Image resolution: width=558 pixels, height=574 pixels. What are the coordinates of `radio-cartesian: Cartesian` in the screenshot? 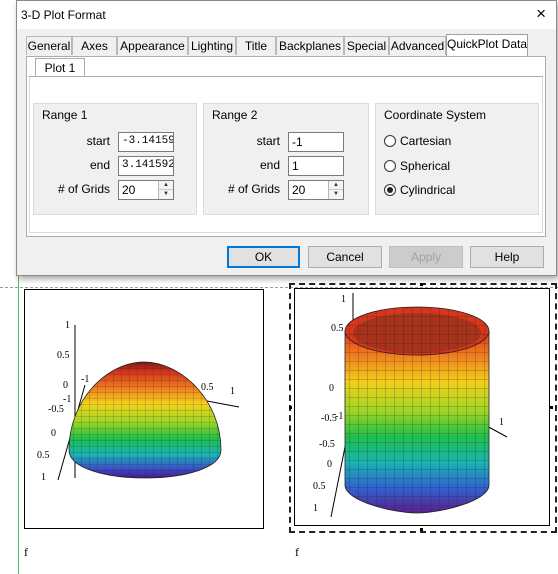 It's located at (439, 142).